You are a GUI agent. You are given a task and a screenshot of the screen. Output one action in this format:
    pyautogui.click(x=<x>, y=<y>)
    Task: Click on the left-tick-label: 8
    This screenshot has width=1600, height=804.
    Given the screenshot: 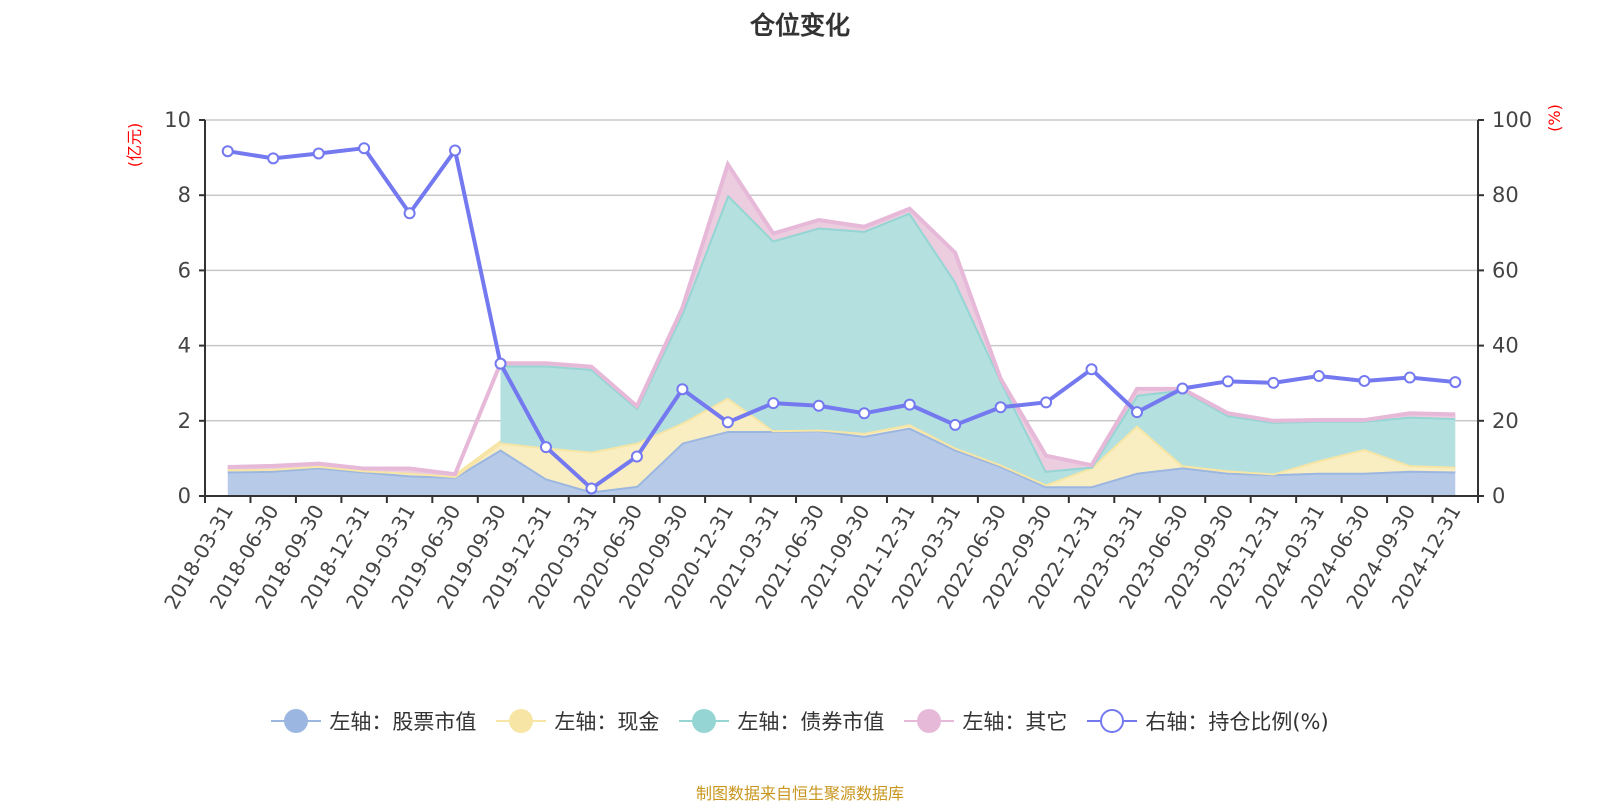 What is the action you would take?
    pyautogui.click(x=184, y=195)
    